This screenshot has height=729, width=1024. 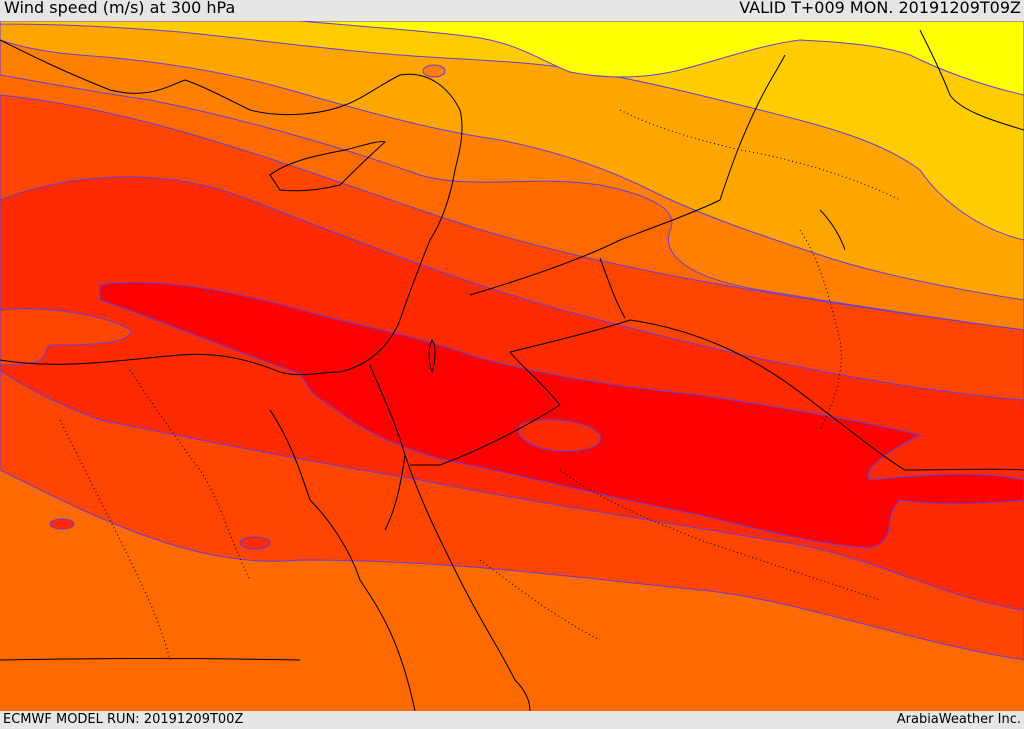 I want to click on map-title: Wind speed (m/s) at 300 hPa, so click(x=120, y=8).